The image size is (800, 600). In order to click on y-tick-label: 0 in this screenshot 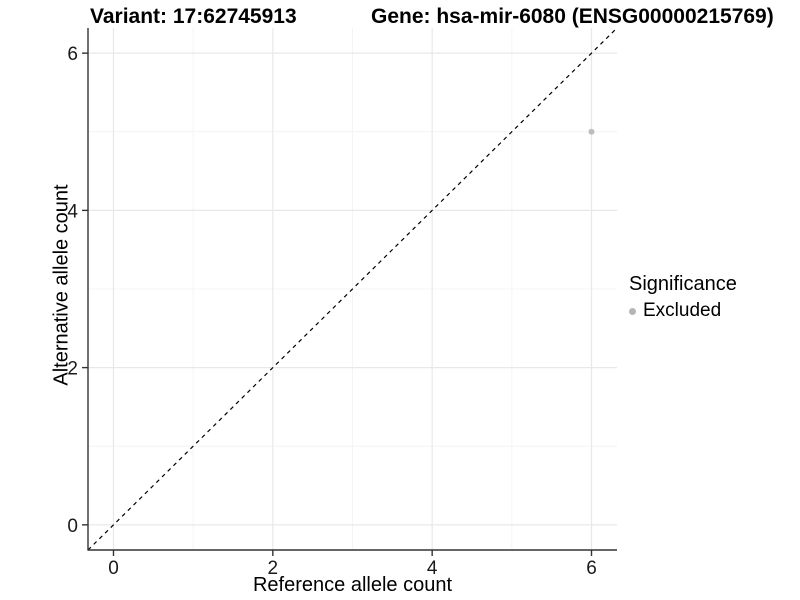, I will do `click(72, 526)`.